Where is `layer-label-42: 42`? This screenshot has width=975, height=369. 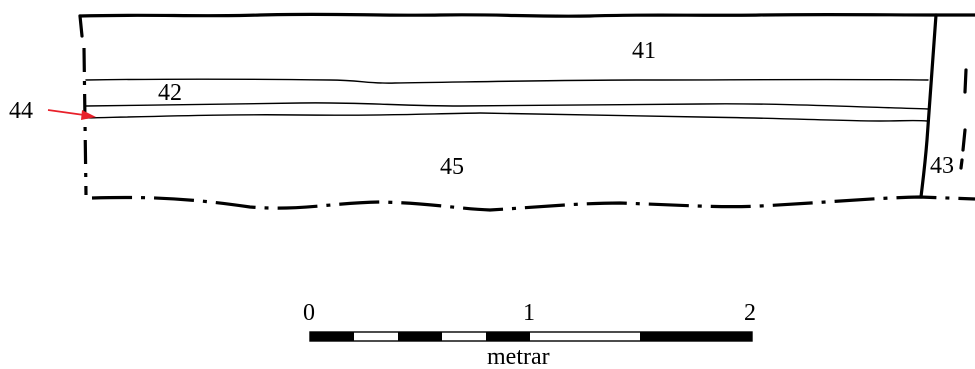
layer-label-42: 42 is located at coordinates (170, 93).